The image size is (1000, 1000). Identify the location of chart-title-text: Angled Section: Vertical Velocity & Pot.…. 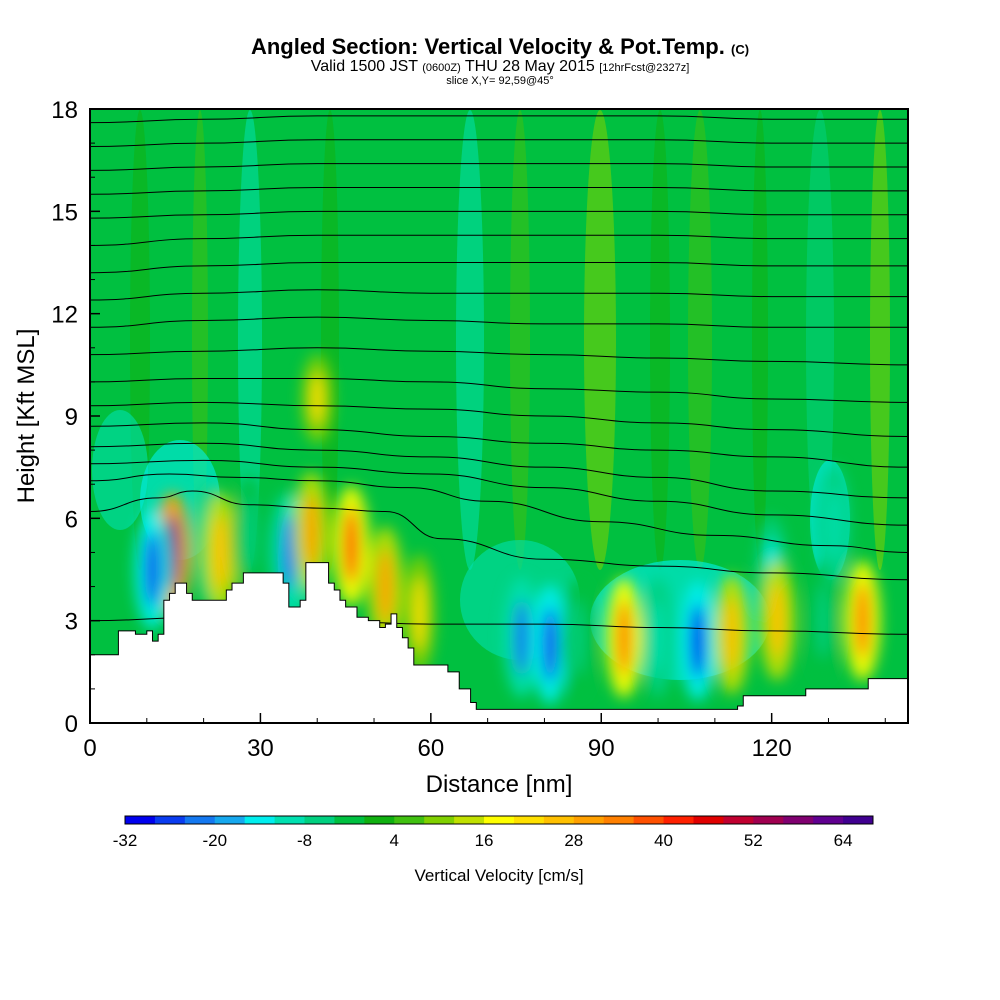
(487, 46).